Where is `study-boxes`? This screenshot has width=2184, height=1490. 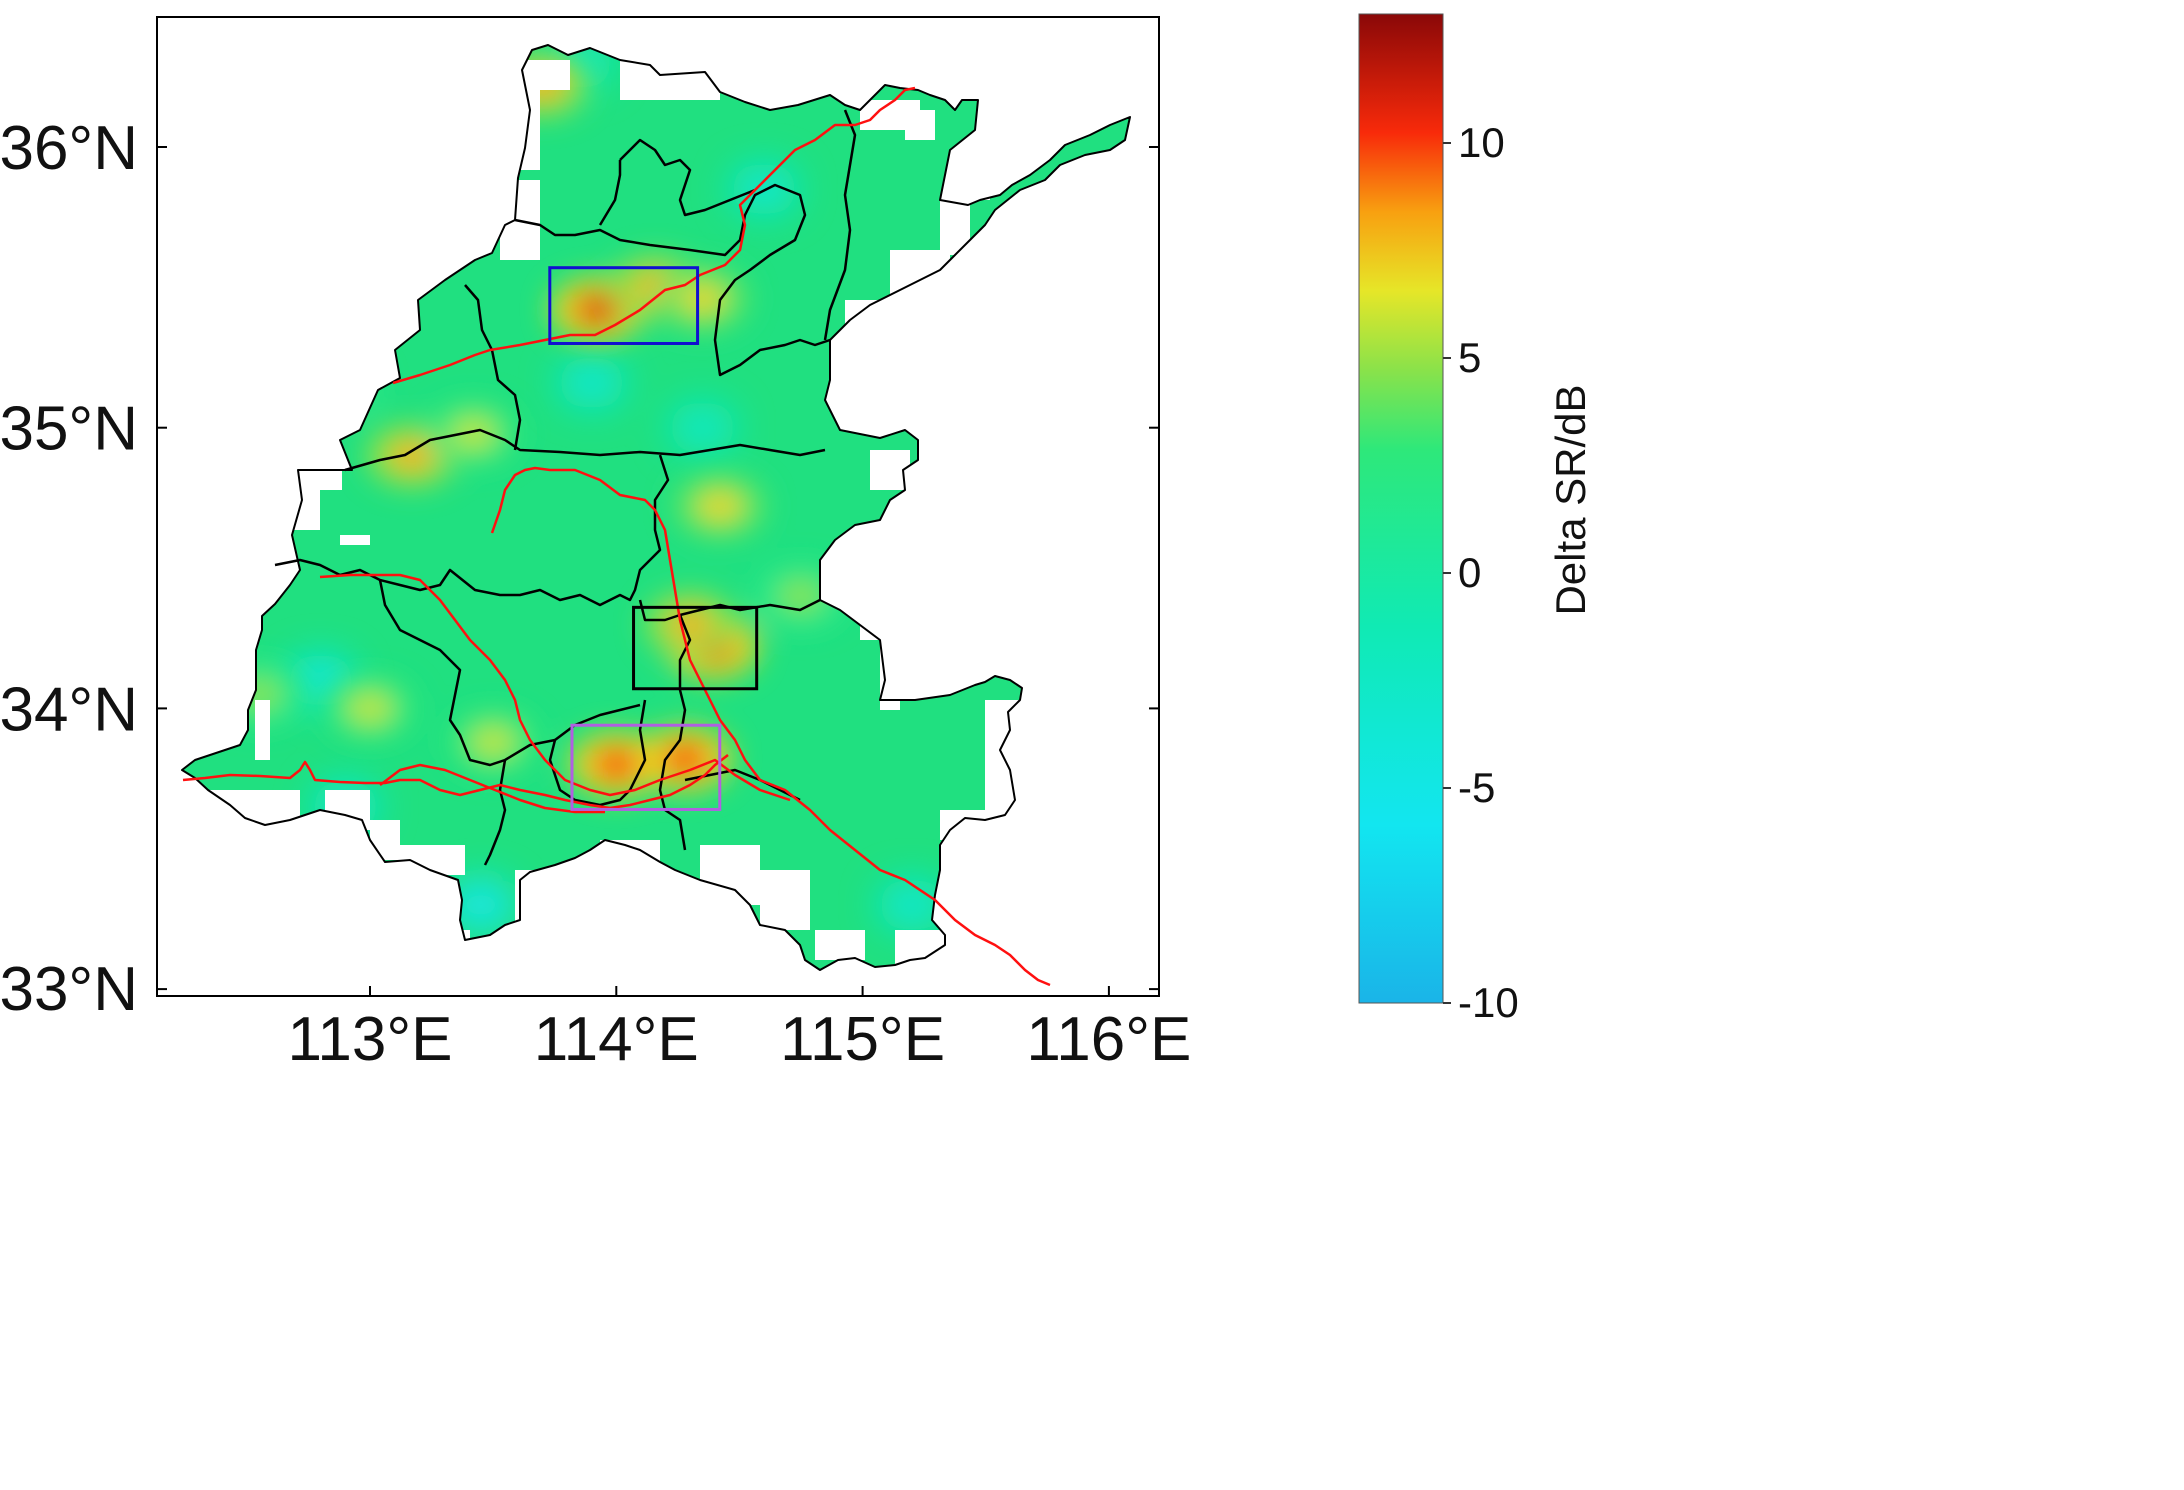 study-boxes is located at coordinates (653, 538).